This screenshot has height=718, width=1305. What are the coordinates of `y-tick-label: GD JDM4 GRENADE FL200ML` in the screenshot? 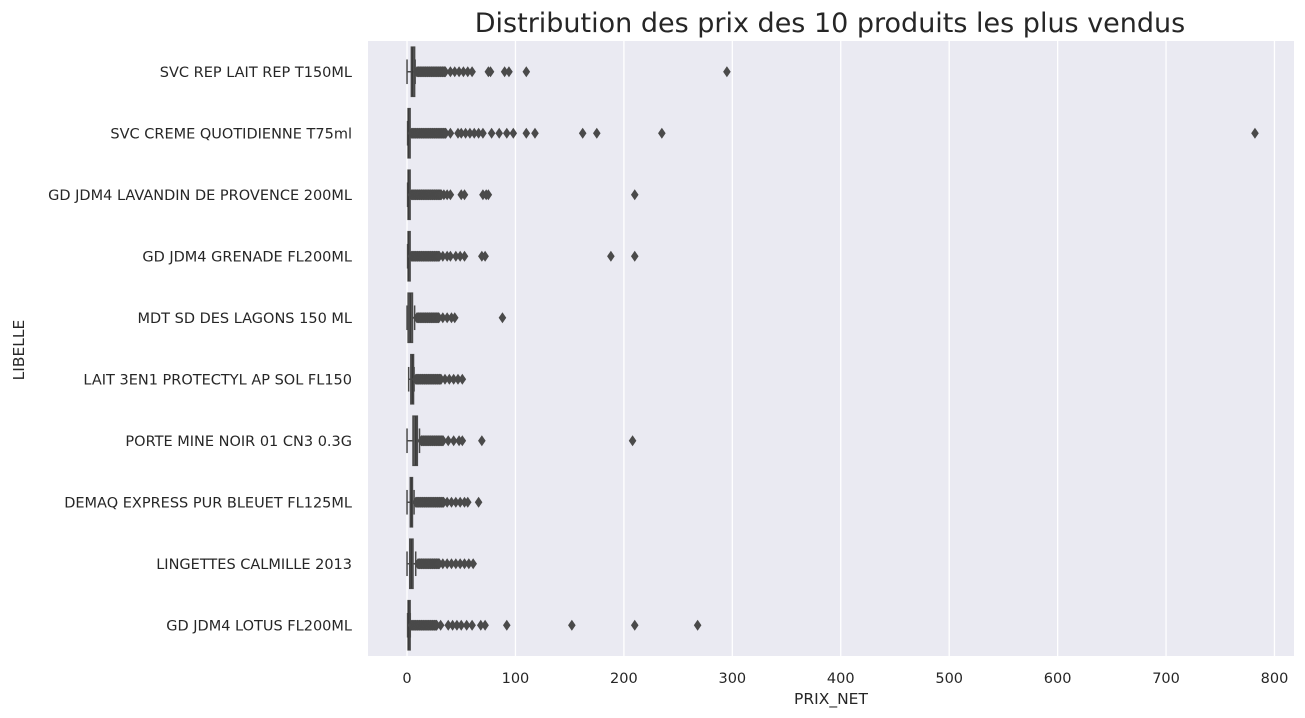 It's located at (247, 257).